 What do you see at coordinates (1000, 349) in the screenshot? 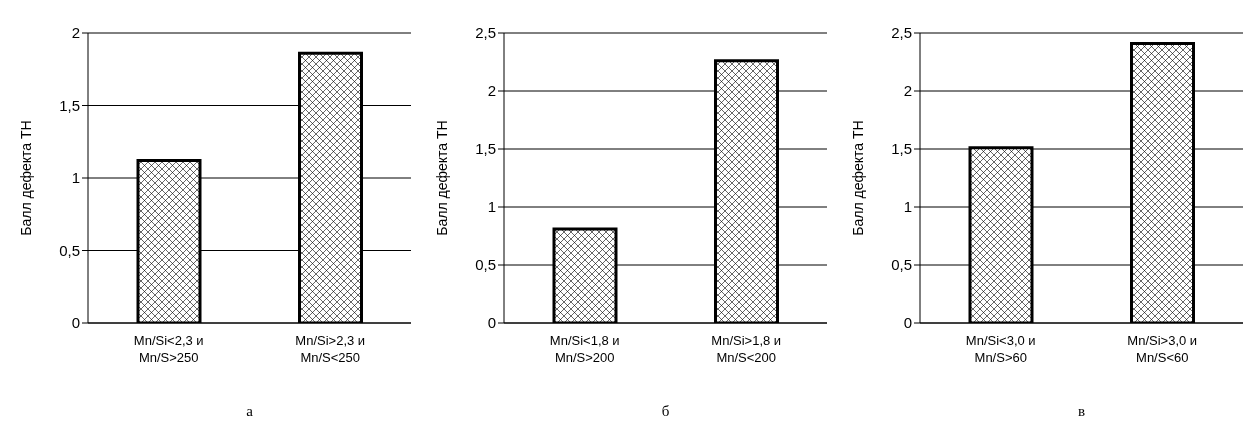
I see `x-tick-label: Mn/Si<3,0 и Mn/S>60` at bounding box center [1000, 349].